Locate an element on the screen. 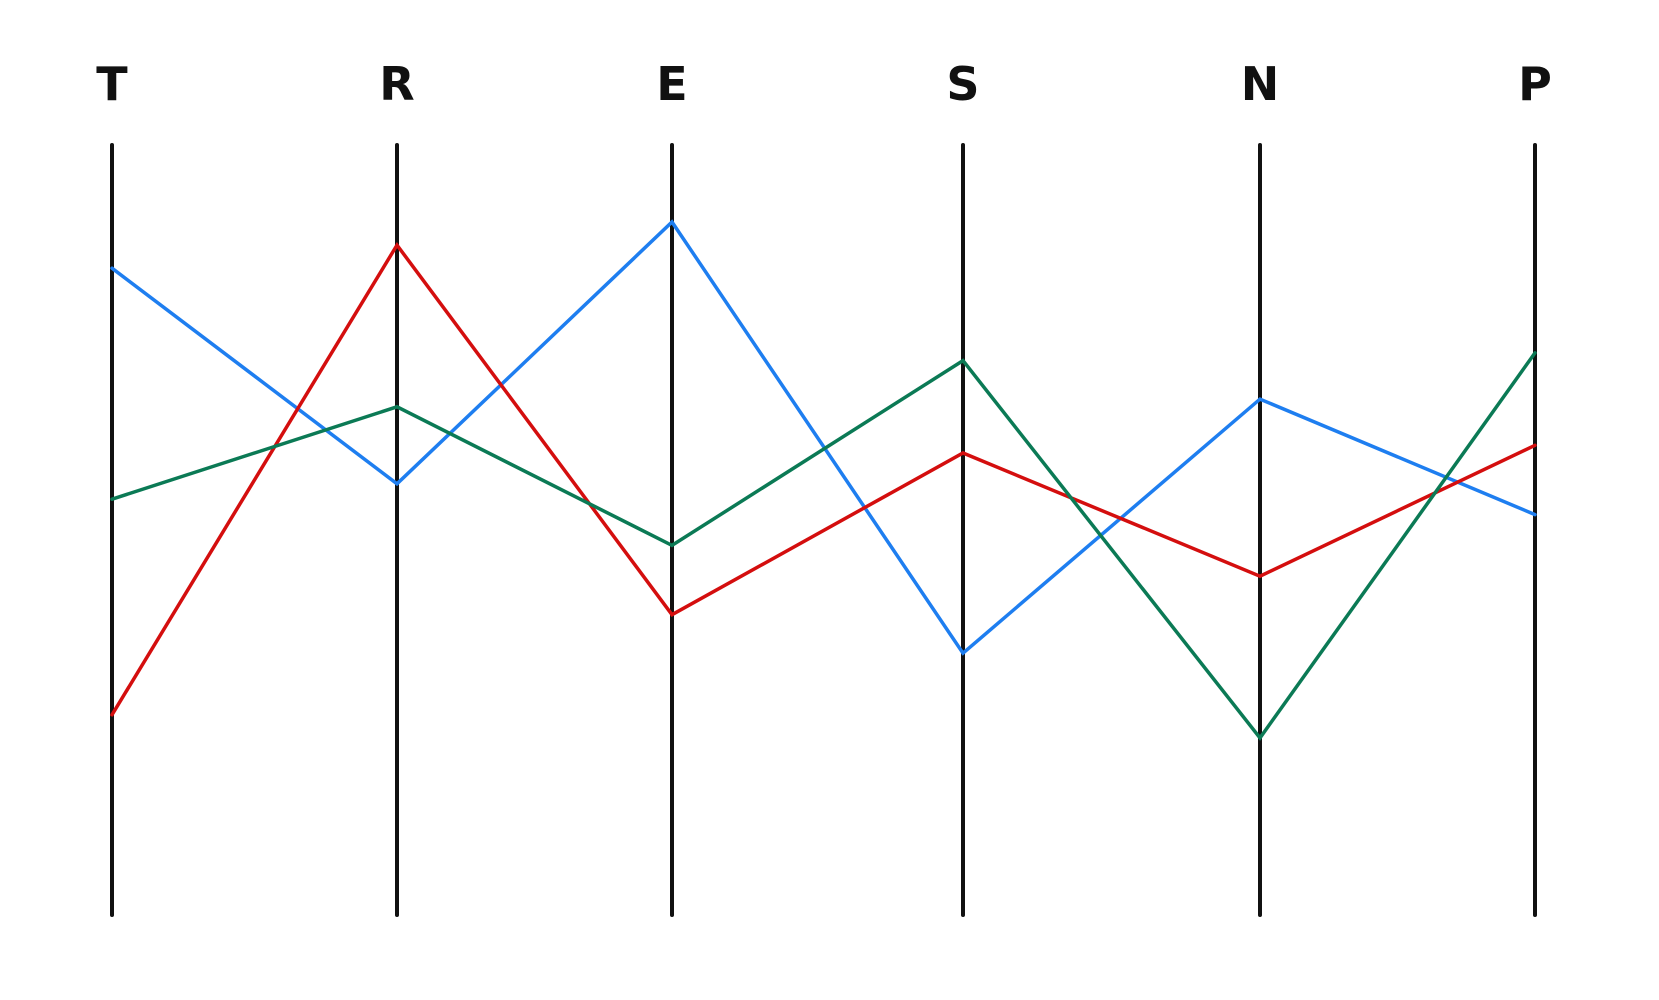 The height and width of the screenshot is (1000, 1659). axis-label-e: E is located at coordinates (671, 84).